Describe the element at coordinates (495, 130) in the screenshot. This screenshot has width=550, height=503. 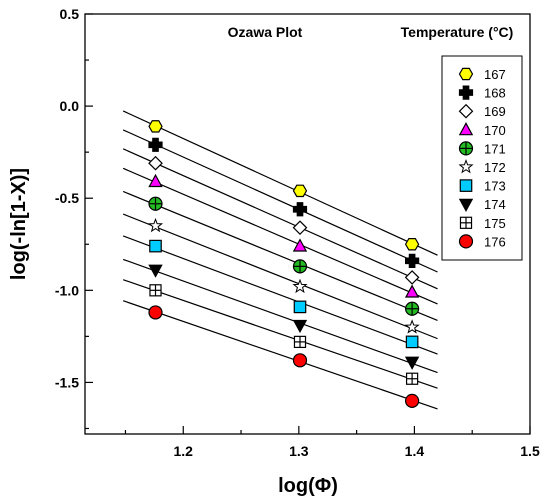
I see `legend-label-170: 170` at that location.